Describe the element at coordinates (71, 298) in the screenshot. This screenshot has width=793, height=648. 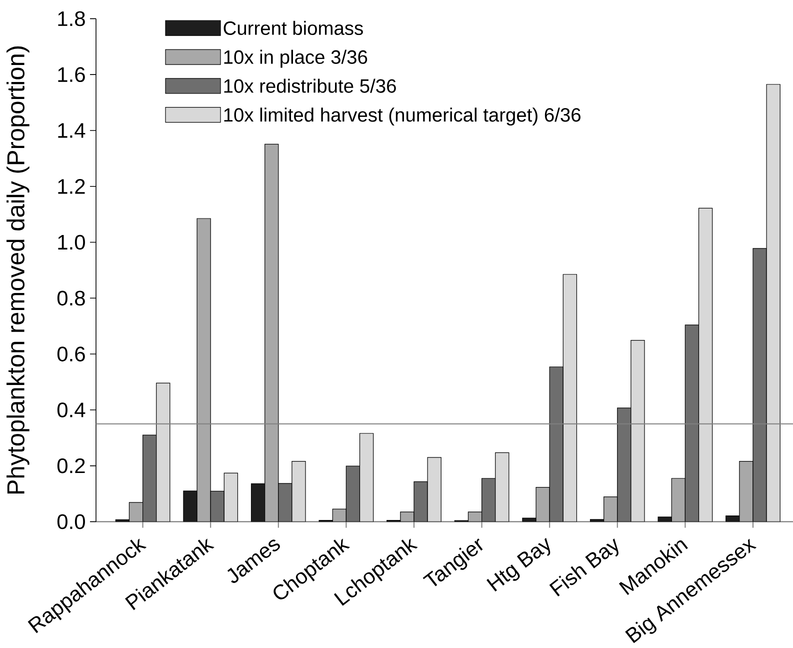
I see `y-tick-label: 0.8` at that location.